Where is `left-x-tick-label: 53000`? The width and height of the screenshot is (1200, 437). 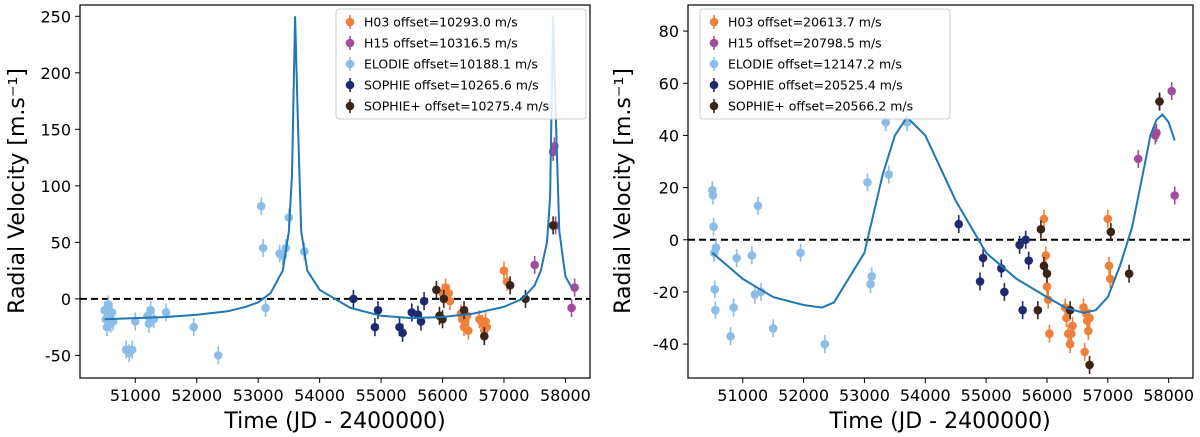 left-x-tick-label: 53000 is located at coordinates (258, 395).